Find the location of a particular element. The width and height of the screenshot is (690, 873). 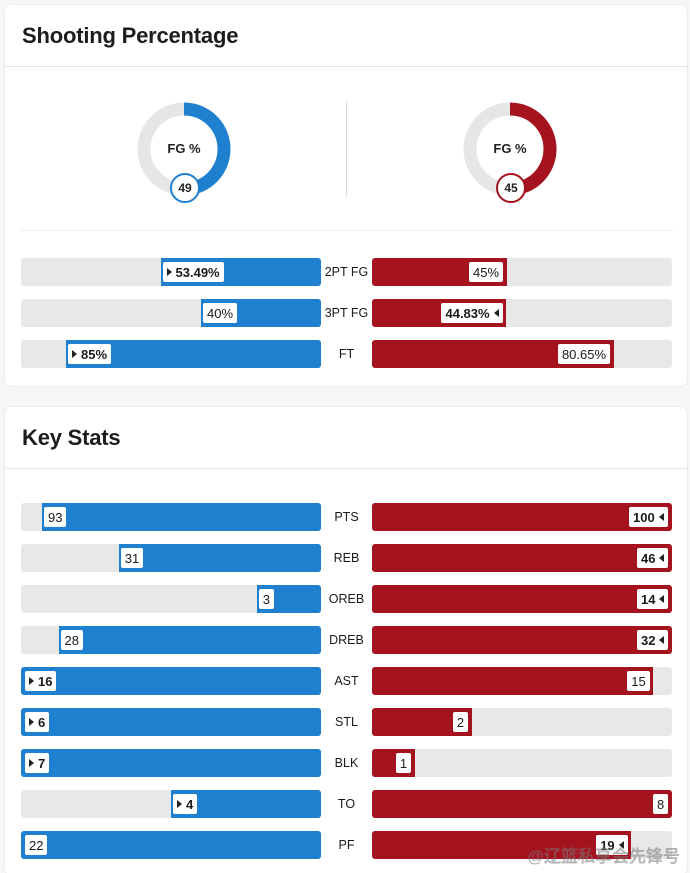

away-bar-track: 46 is located at coordinates (522, 558).